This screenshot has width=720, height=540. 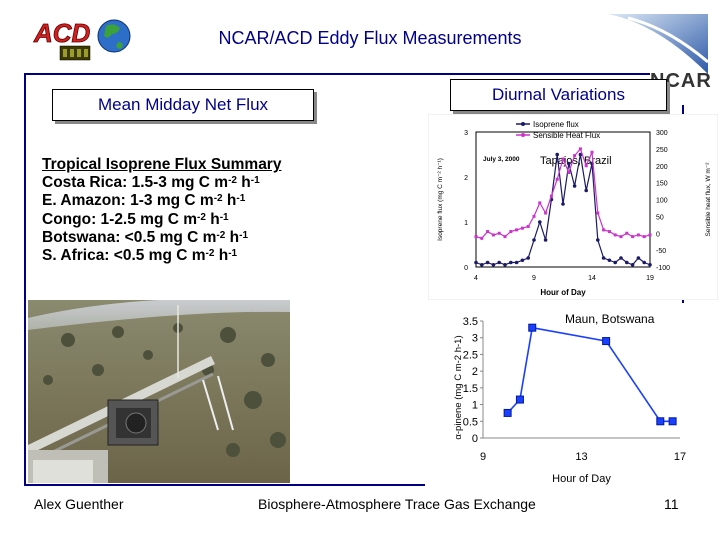 What do you see at coordinates (370, 38) in the screenshot?
I see `page-title: NCAR/ACD Eddy Flux Measurements` at bounding box center [370, 38].